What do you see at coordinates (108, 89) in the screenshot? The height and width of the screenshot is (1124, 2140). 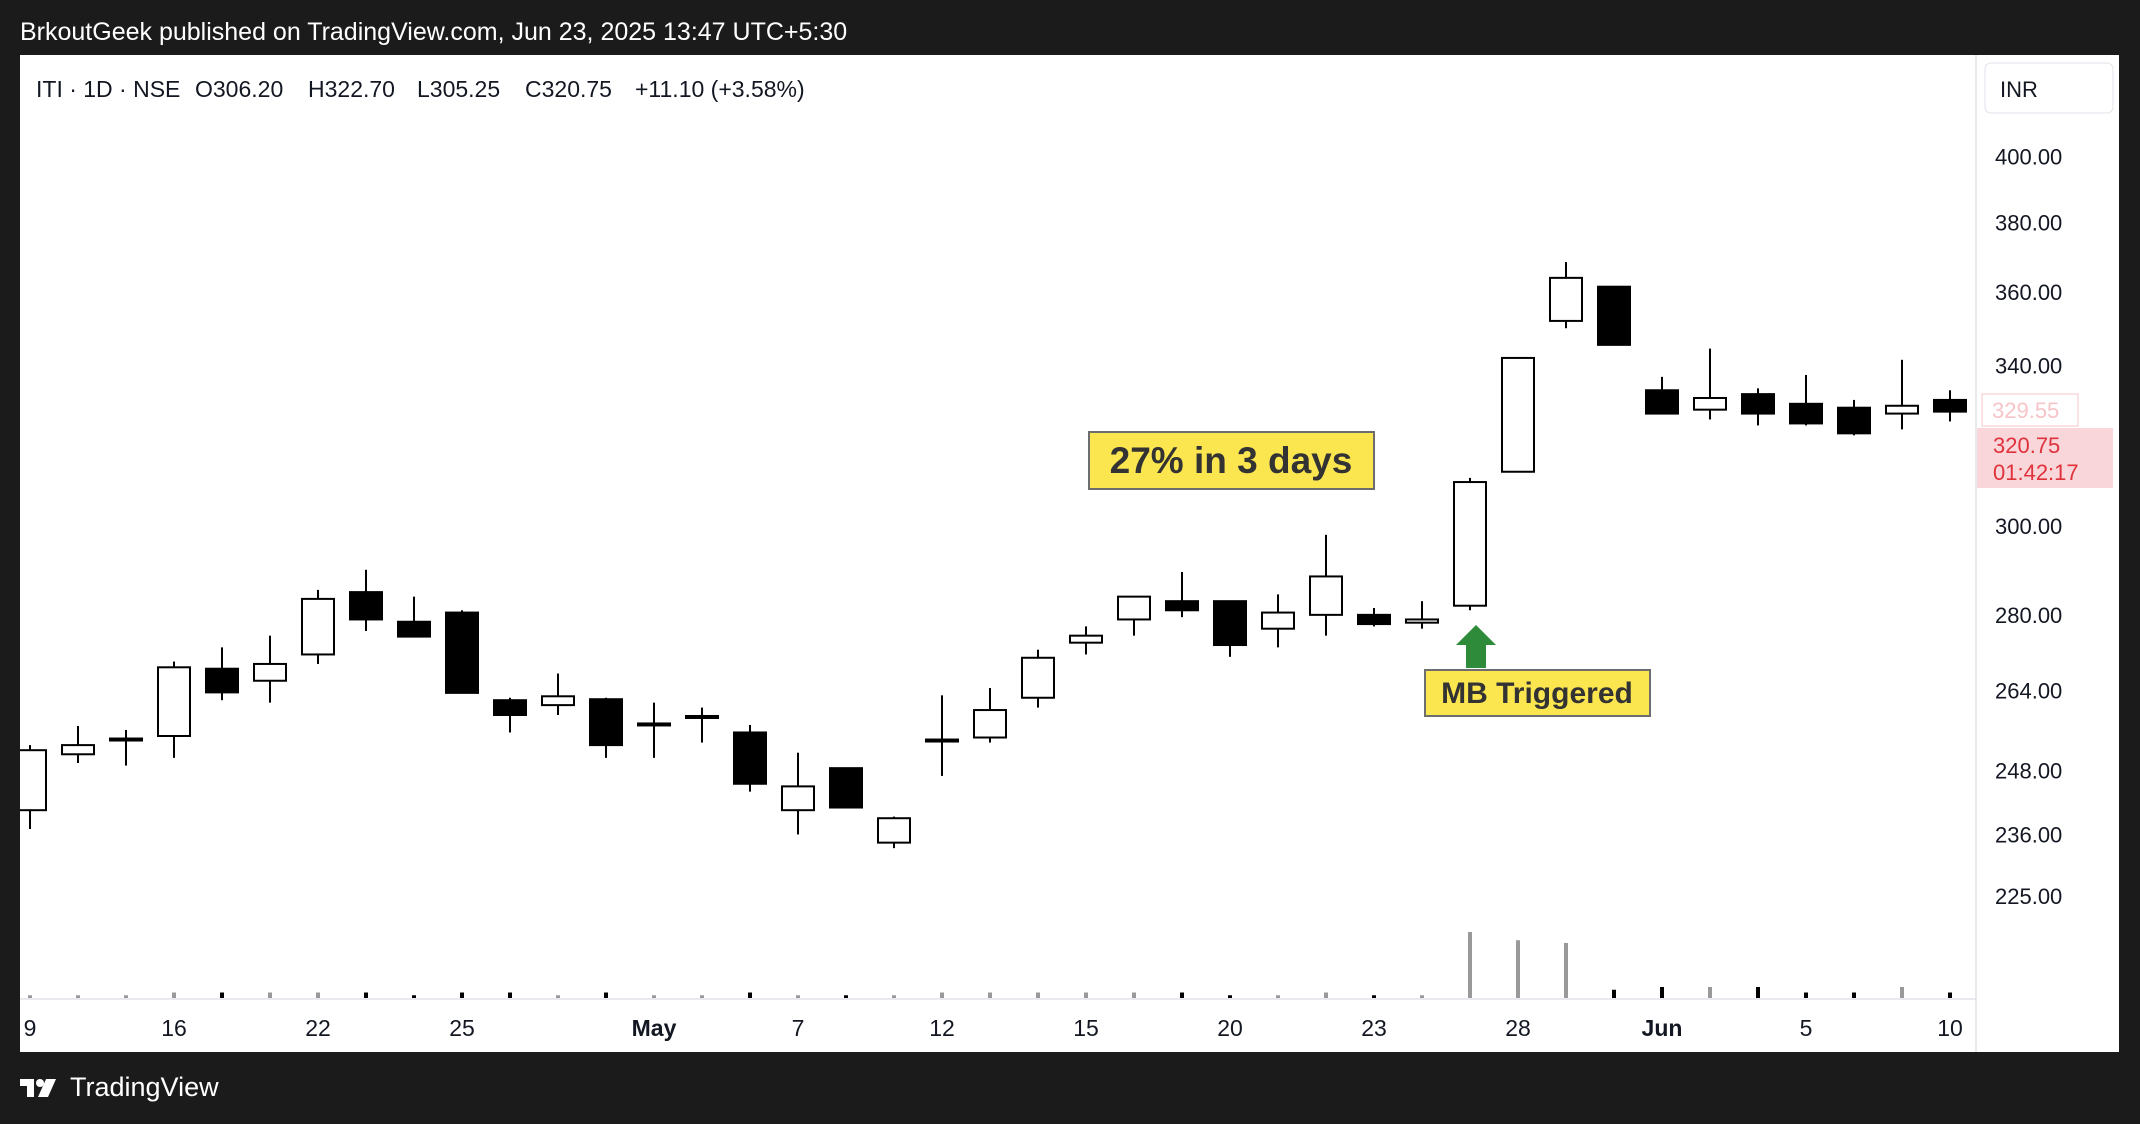 I see `legend-symbol: ITI · 1D · NSE` at bounding box center [108, 89].